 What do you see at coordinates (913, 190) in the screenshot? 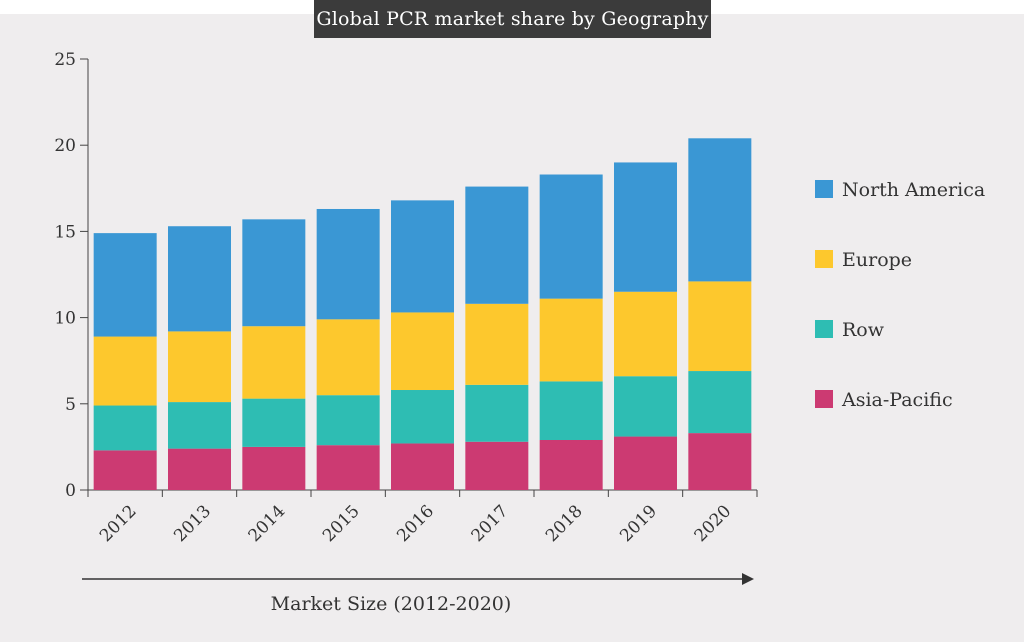
I see `legend-label: North America` at bounding box center [913, 190].